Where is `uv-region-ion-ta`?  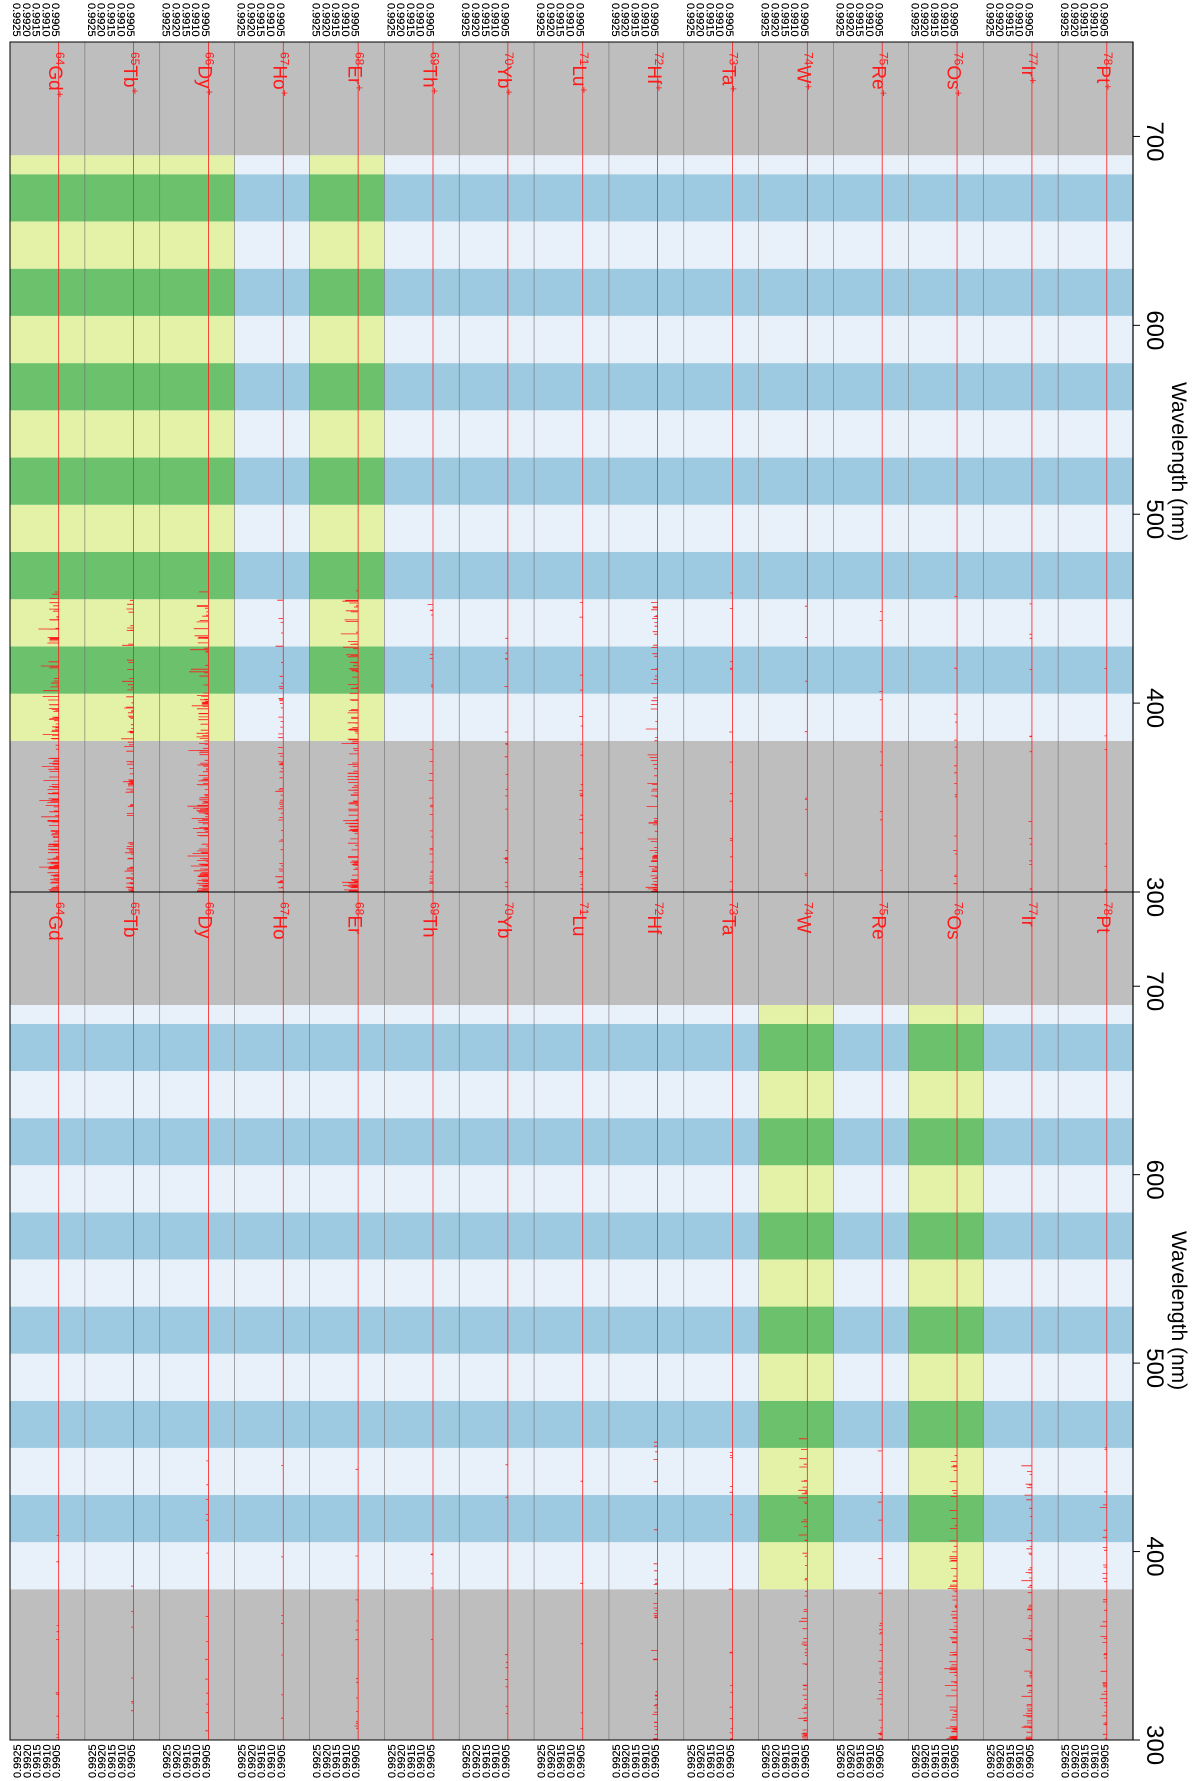 uv-region-ion-ta is located at coordinates (721, 816).